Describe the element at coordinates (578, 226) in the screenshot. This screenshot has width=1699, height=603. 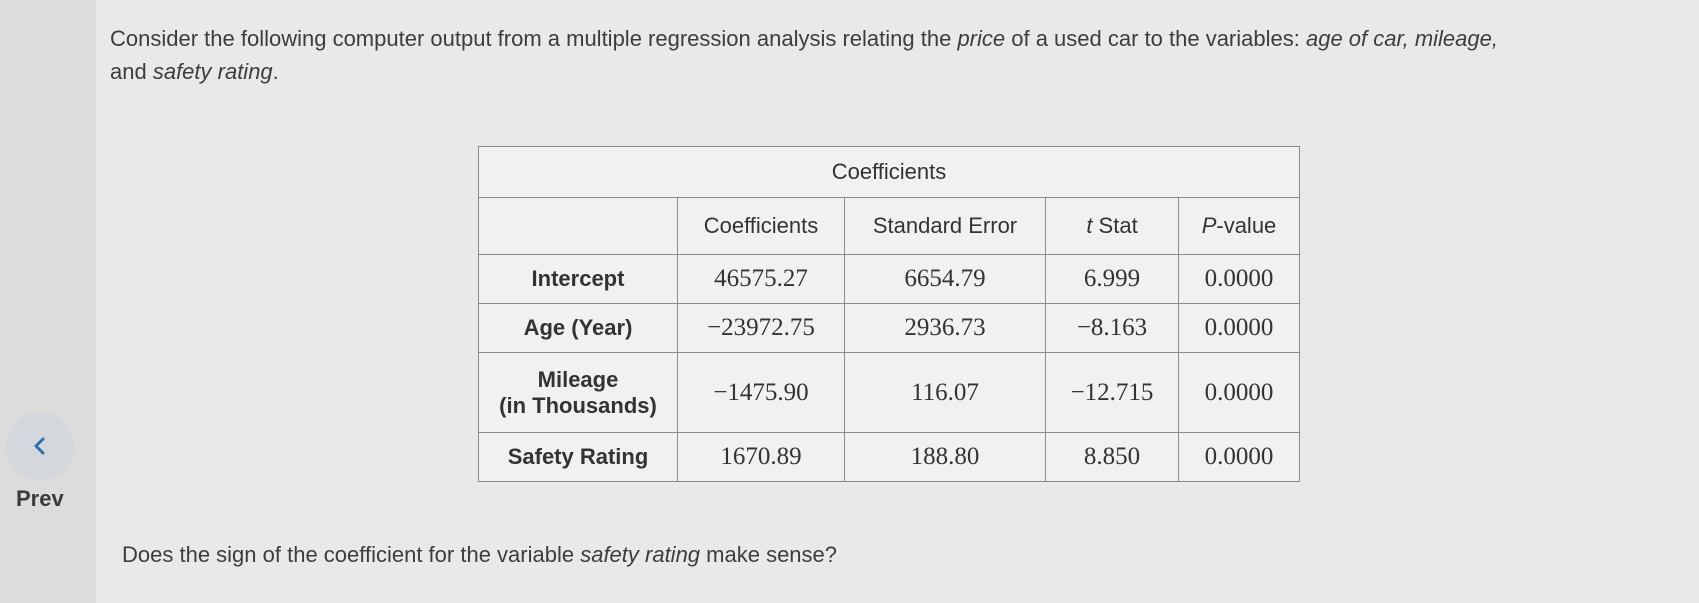
I see `header-blank` at that location.